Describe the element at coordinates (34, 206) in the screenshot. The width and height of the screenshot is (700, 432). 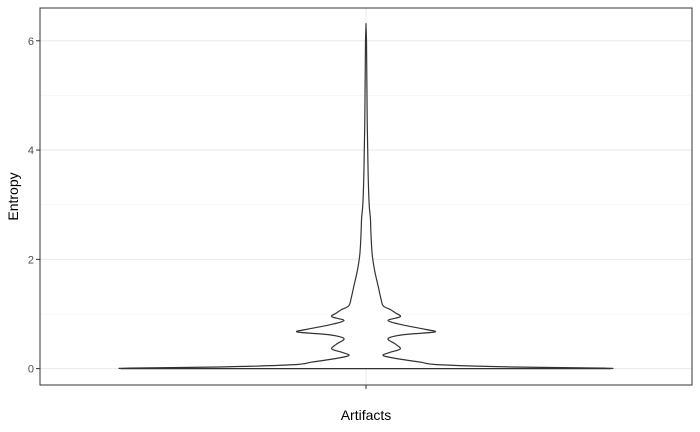
I see `y-axis-ticks: 0 2 4 6` at that location.